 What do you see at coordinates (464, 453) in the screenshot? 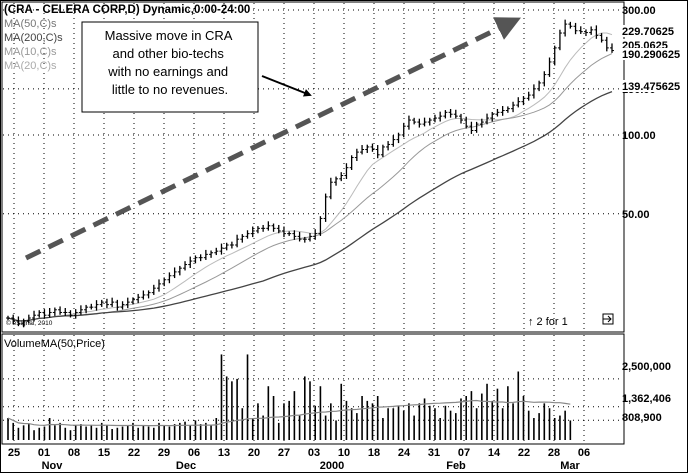
I see `date-tick-label-15: 07` at bounding box center [464, 453].